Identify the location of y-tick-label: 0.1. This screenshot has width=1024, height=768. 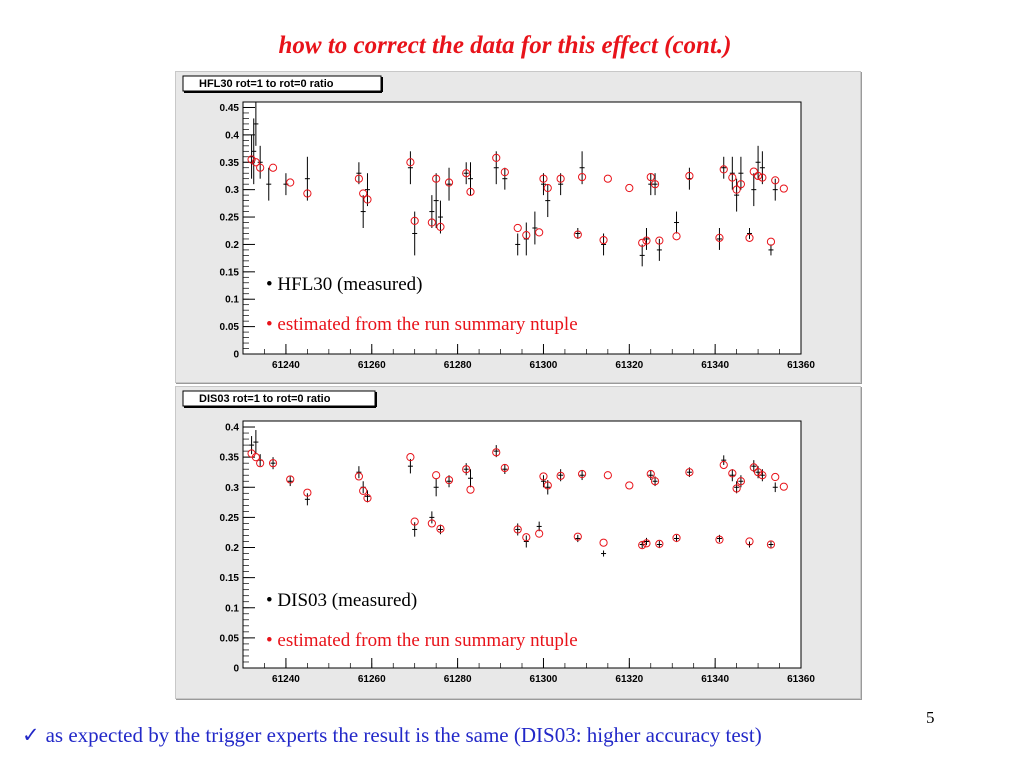
(232, 608).